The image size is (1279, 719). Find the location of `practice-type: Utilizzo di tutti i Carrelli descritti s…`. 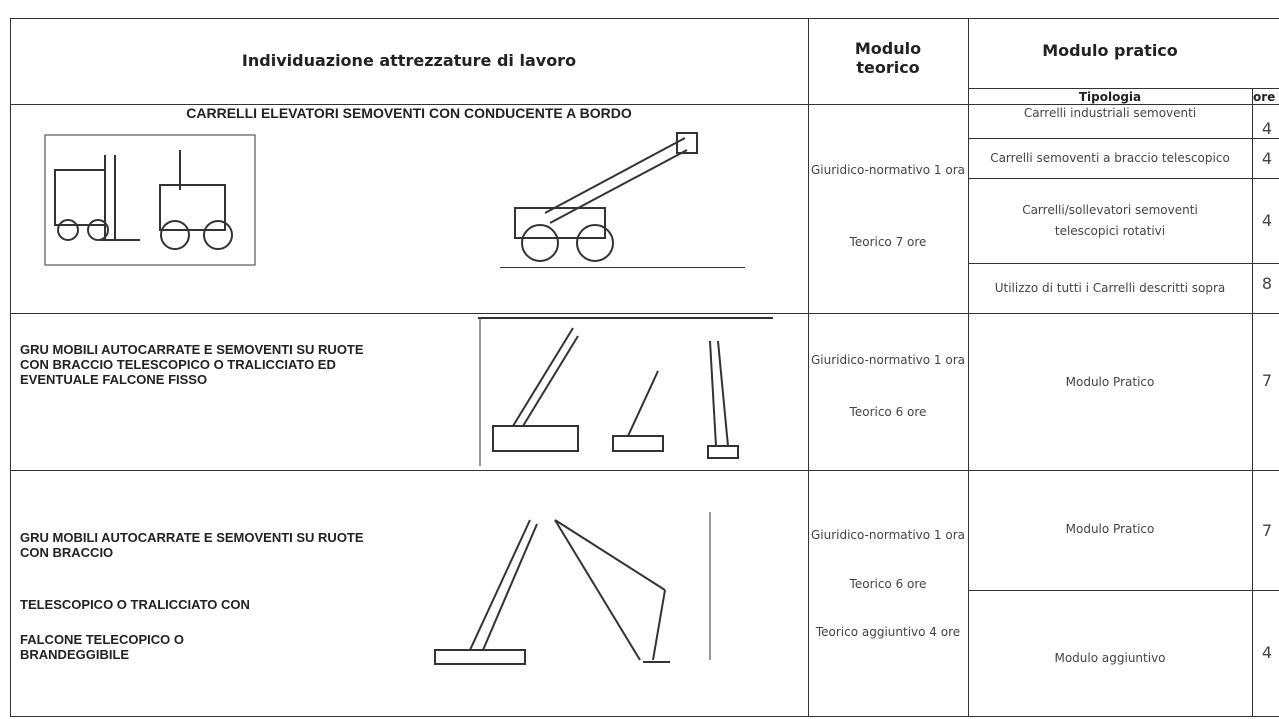

practice-type: Utilizzo di tutti i Carrelli descritti s… is located at coordinates (1110, 288).